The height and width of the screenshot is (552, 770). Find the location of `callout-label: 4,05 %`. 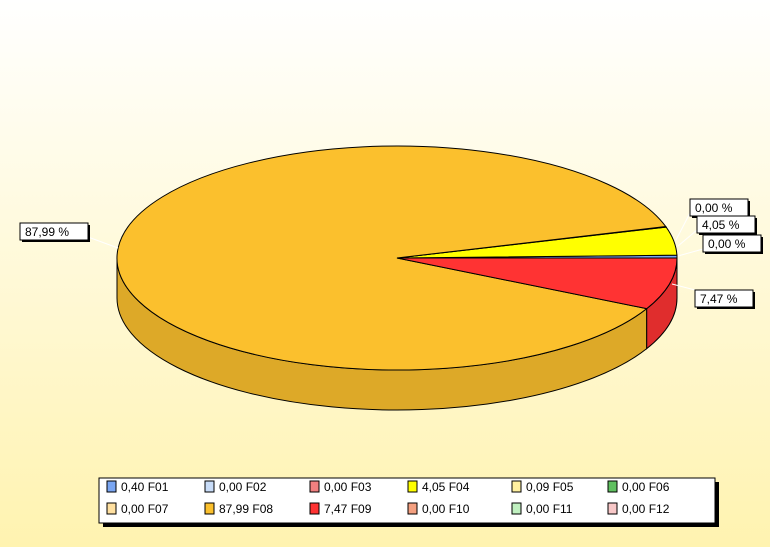

callout-label: 4,05 % is located at coordinates (721, 225).